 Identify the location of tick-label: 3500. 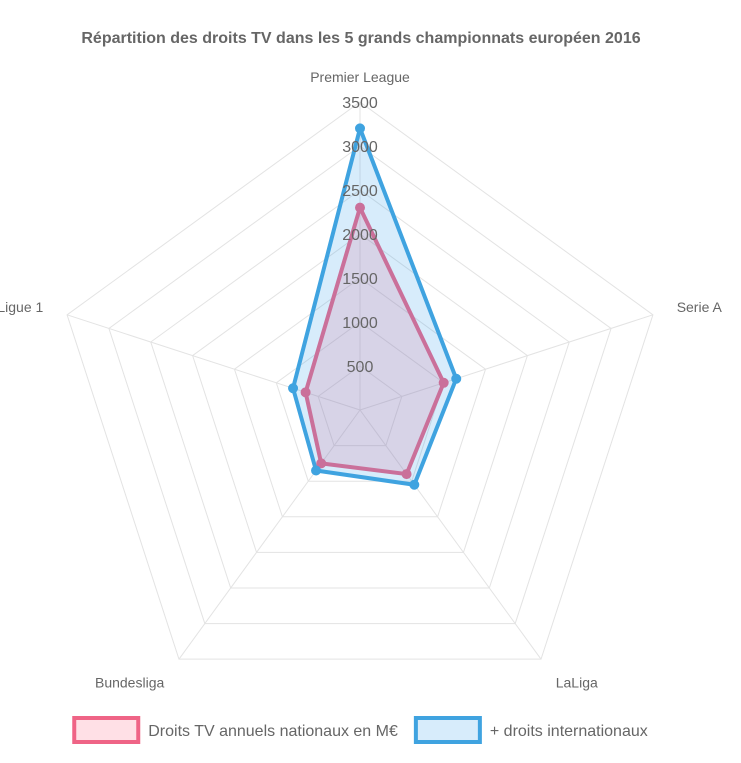
(360, 103).